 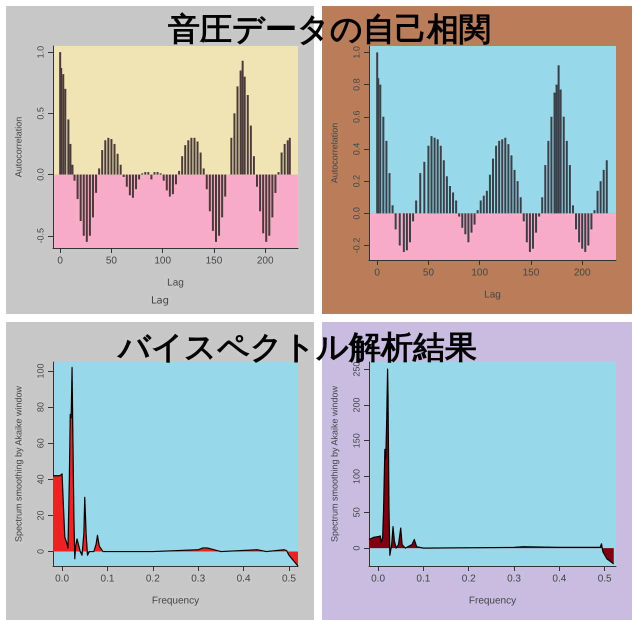 I want to click on y-tick-label: 60, so click(x=41, y=443).